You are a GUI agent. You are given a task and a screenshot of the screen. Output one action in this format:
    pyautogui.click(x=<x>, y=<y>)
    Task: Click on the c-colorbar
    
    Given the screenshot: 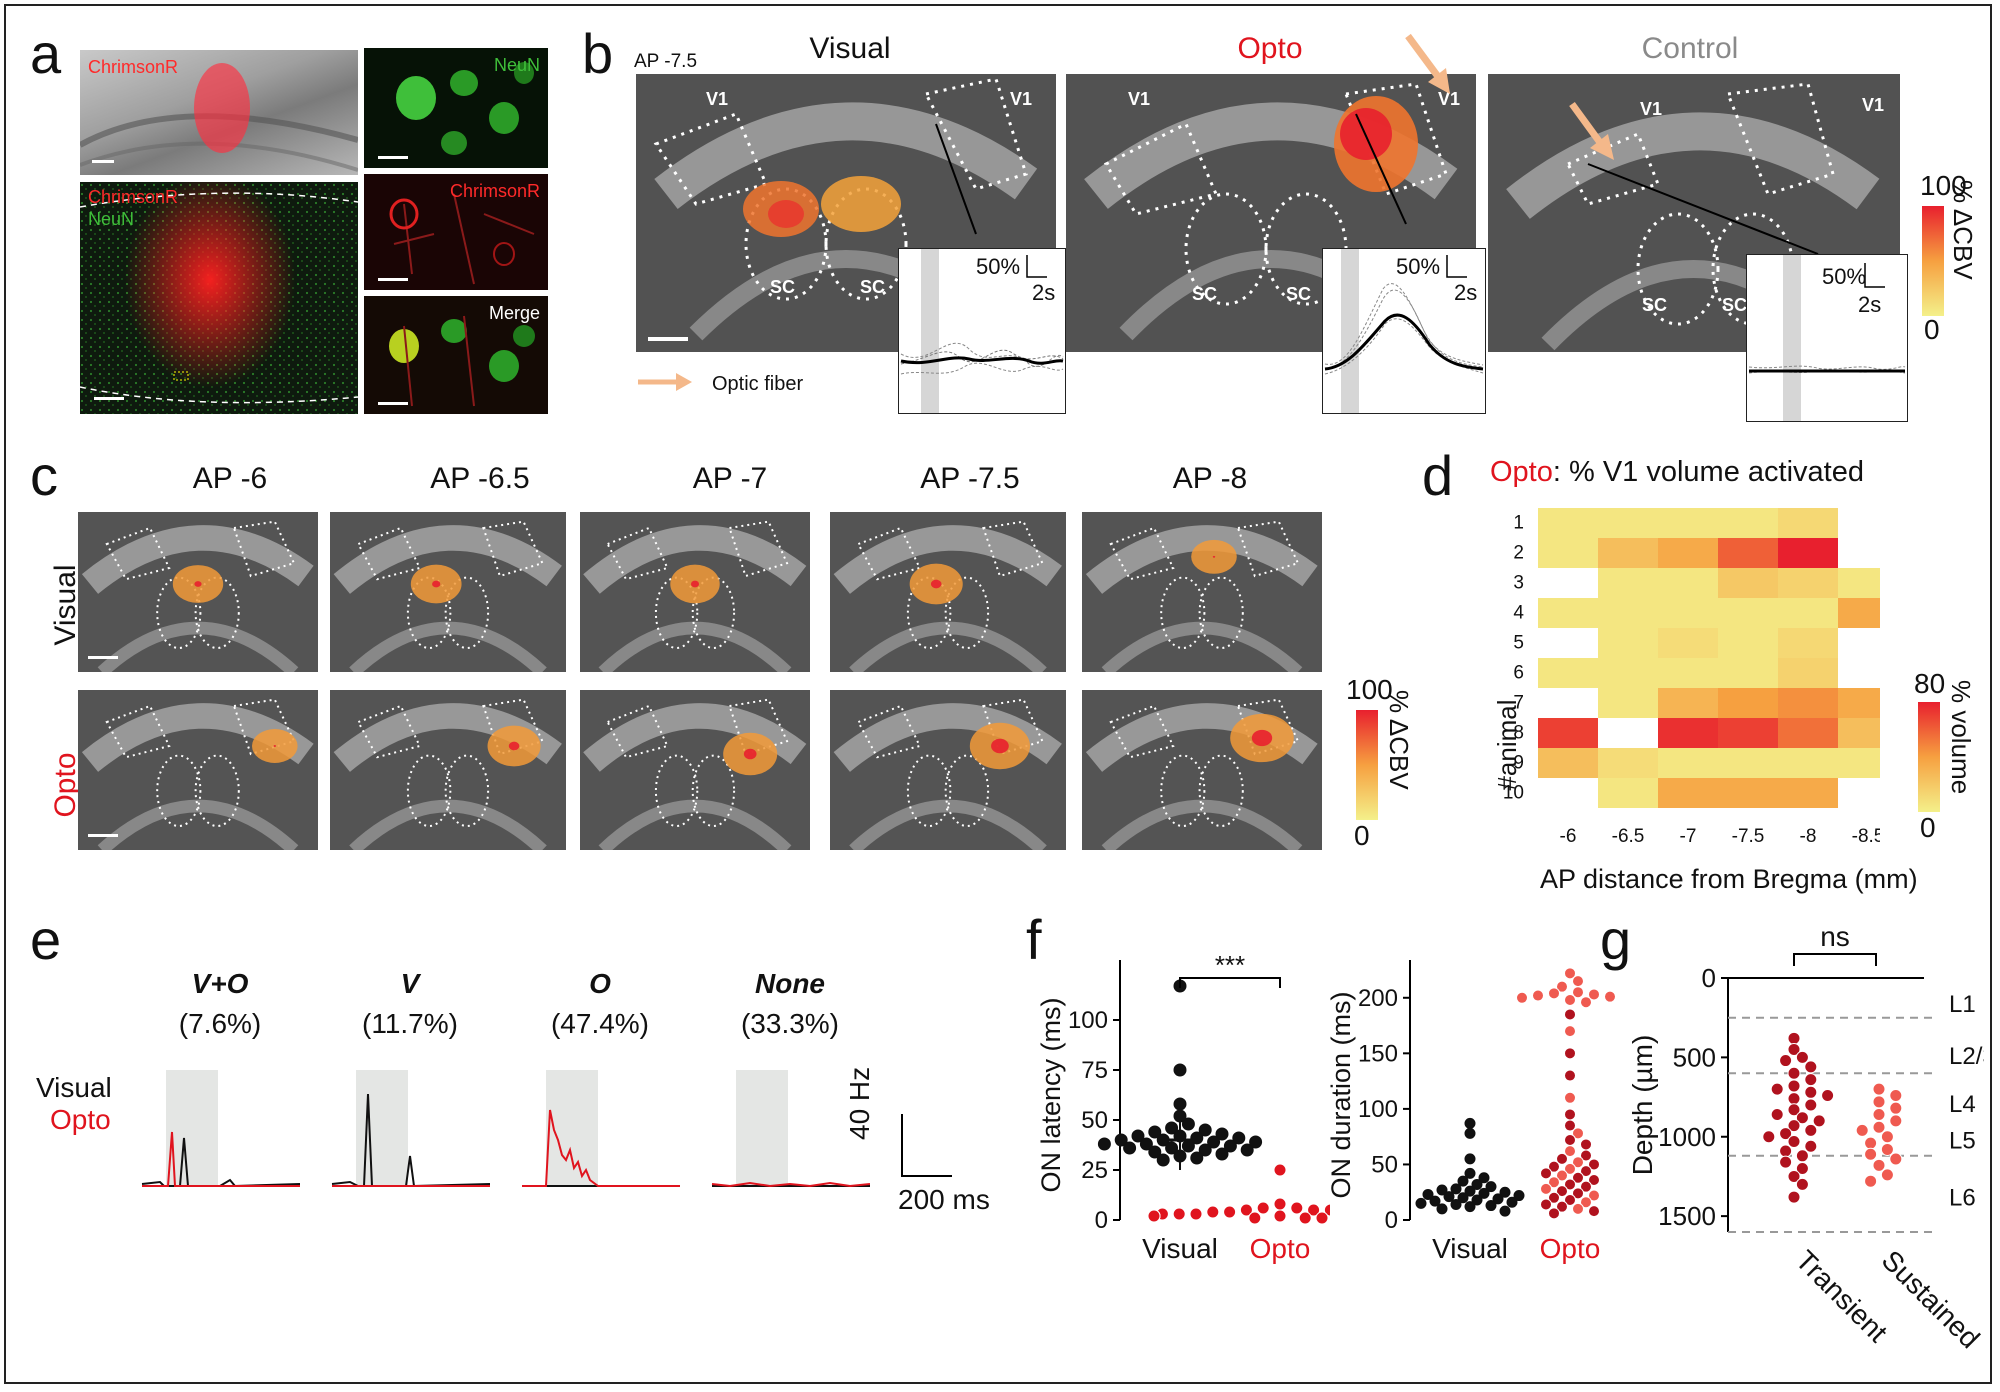 What is the action you would take?
    pyautogui.click(x=1367, y=765)
    